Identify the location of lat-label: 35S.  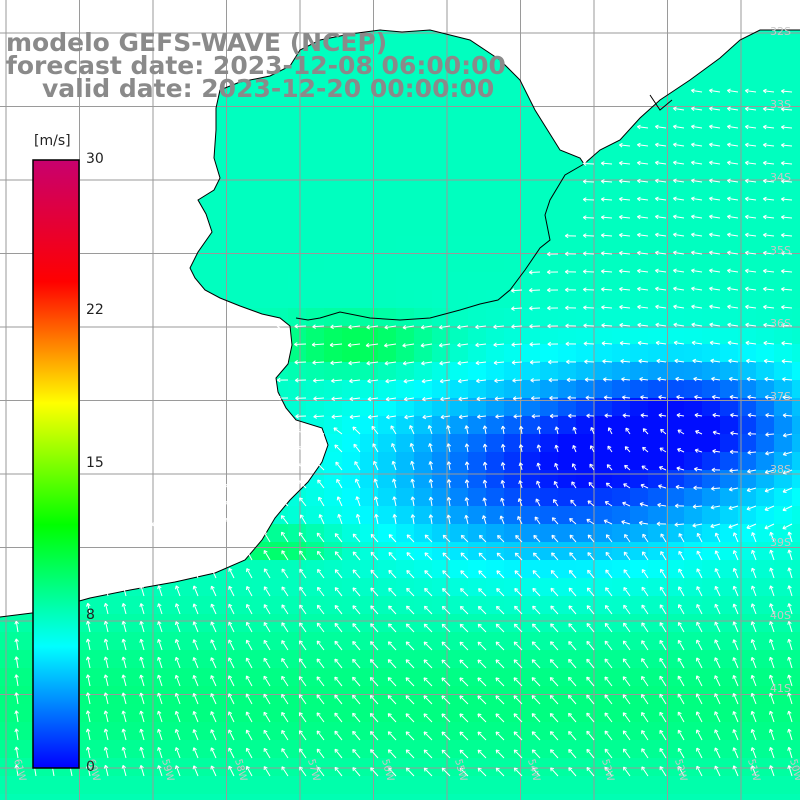
(780, 250).